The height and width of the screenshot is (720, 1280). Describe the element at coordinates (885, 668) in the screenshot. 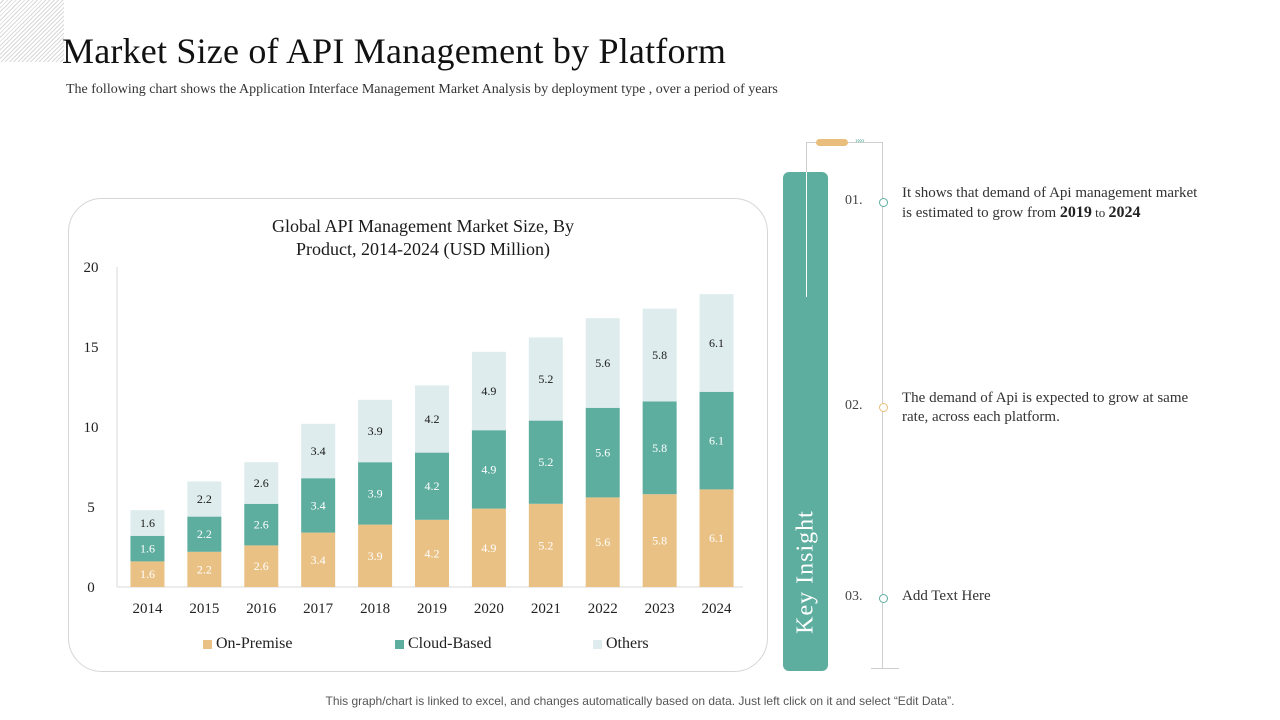

I see `timeline-bottom-line` at that location.